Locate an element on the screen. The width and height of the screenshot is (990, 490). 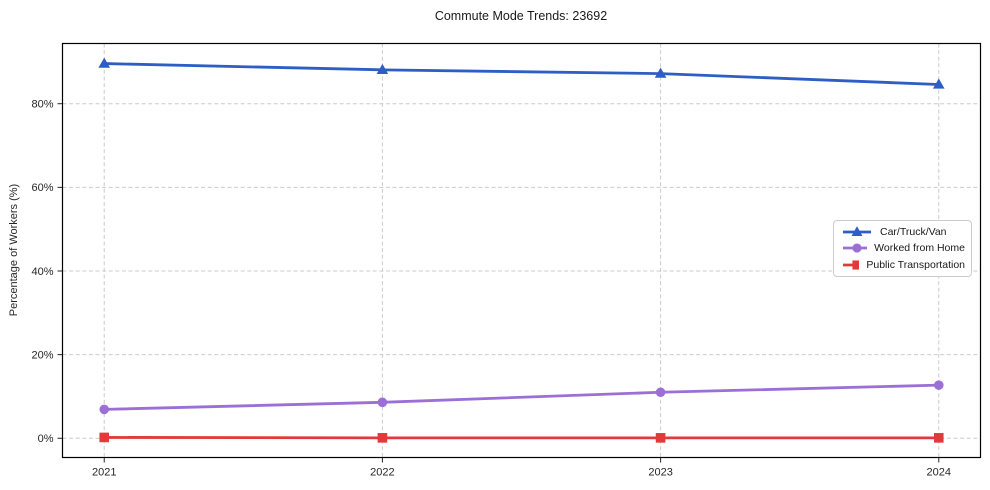
x-tick-label: 2021 is located at coordinates (104, 473).